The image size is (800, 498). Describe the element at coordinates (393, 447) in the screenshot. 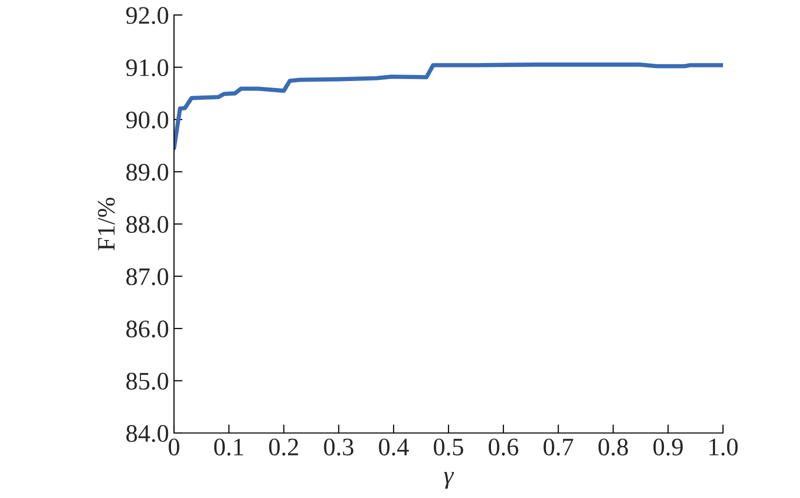

I see `x-tick-label: 0.4` at that location.